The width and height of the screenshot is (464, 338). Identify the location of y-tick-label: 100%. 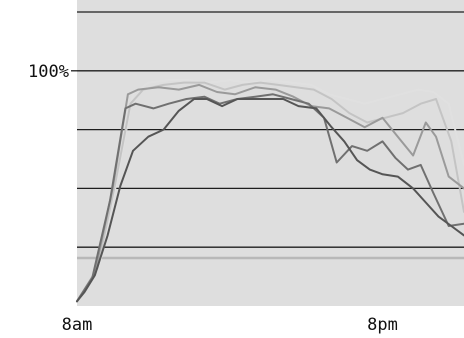
(48, 72).